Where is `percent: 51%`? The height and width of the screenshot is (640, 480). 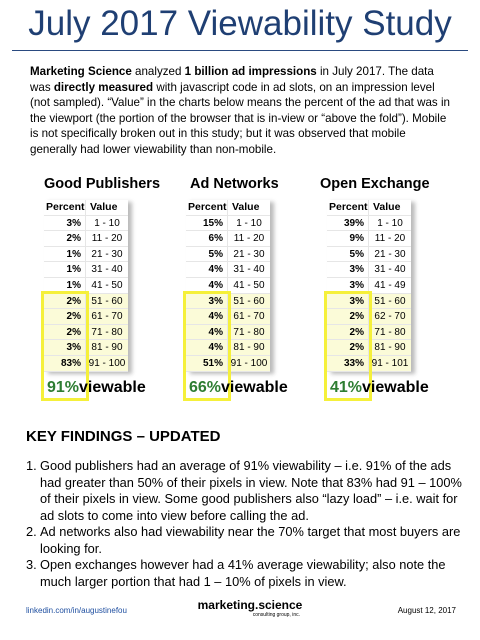
percent: 51% is located at coordinates (207, 363).